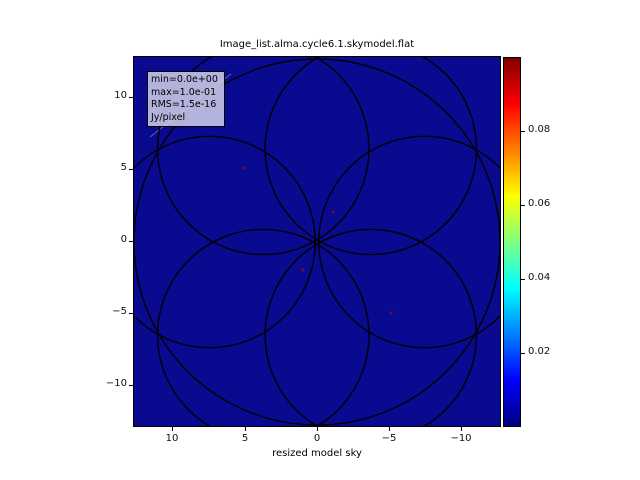 Image resolution: width=640 pixels, height=480 pixels. I want to click on x-tick-label: 5, so click(245, 438).